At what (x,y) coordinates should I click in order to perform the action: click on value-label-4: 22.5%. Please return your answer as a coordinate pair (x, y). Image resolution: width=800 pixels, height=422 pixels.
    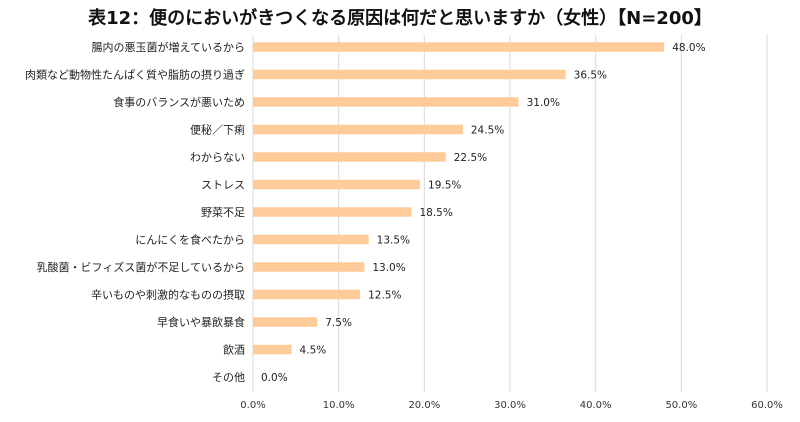
    Looking at the image, I should click on (470, 158).